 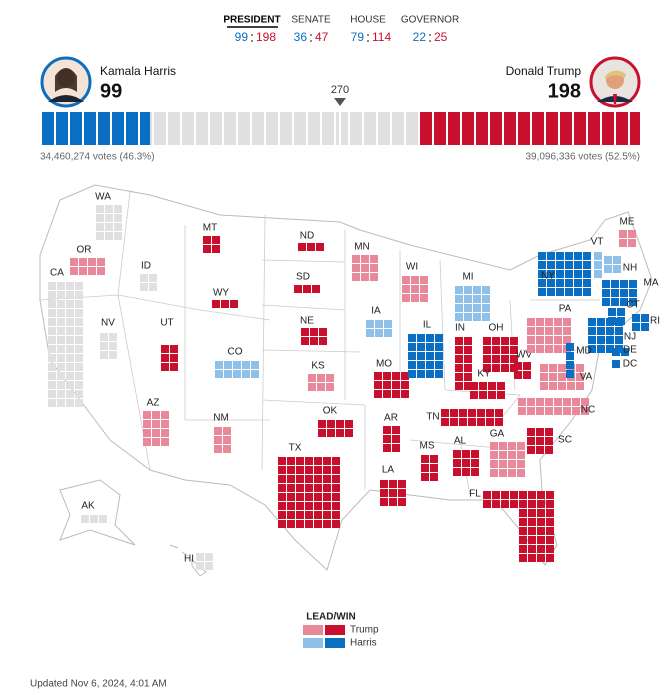 What do you see at coordinates (586, 377) in the screenshot?
I see `state-label: VA` at bounding box center [586, 377].